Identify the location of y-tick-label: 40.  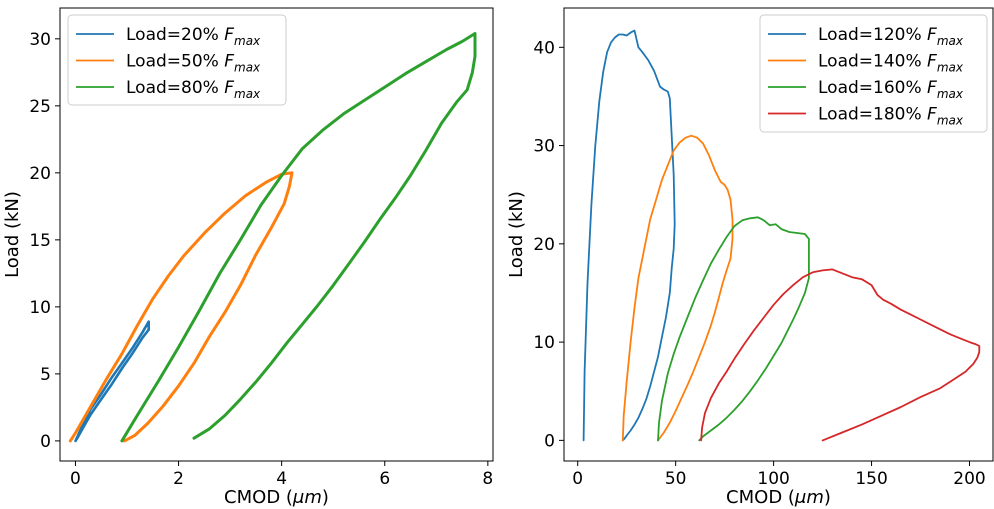
(544, 48).